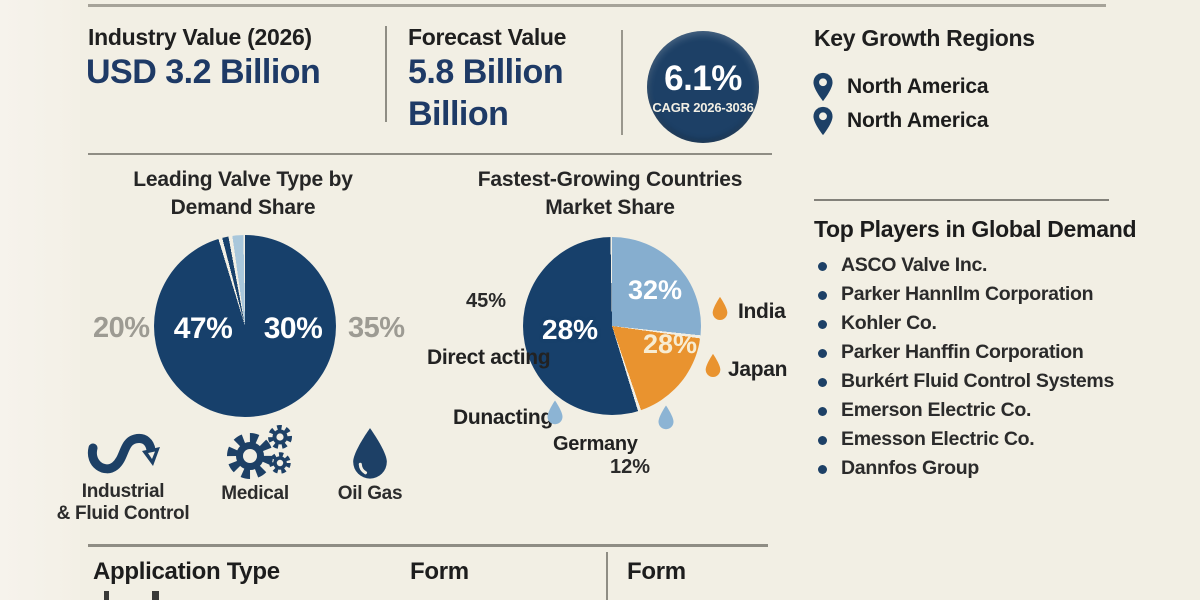  What do you see at coordinates (123, 491) in the screenshot?
I see `application-label-line1: Industrial` at bounding box center [123, 491].